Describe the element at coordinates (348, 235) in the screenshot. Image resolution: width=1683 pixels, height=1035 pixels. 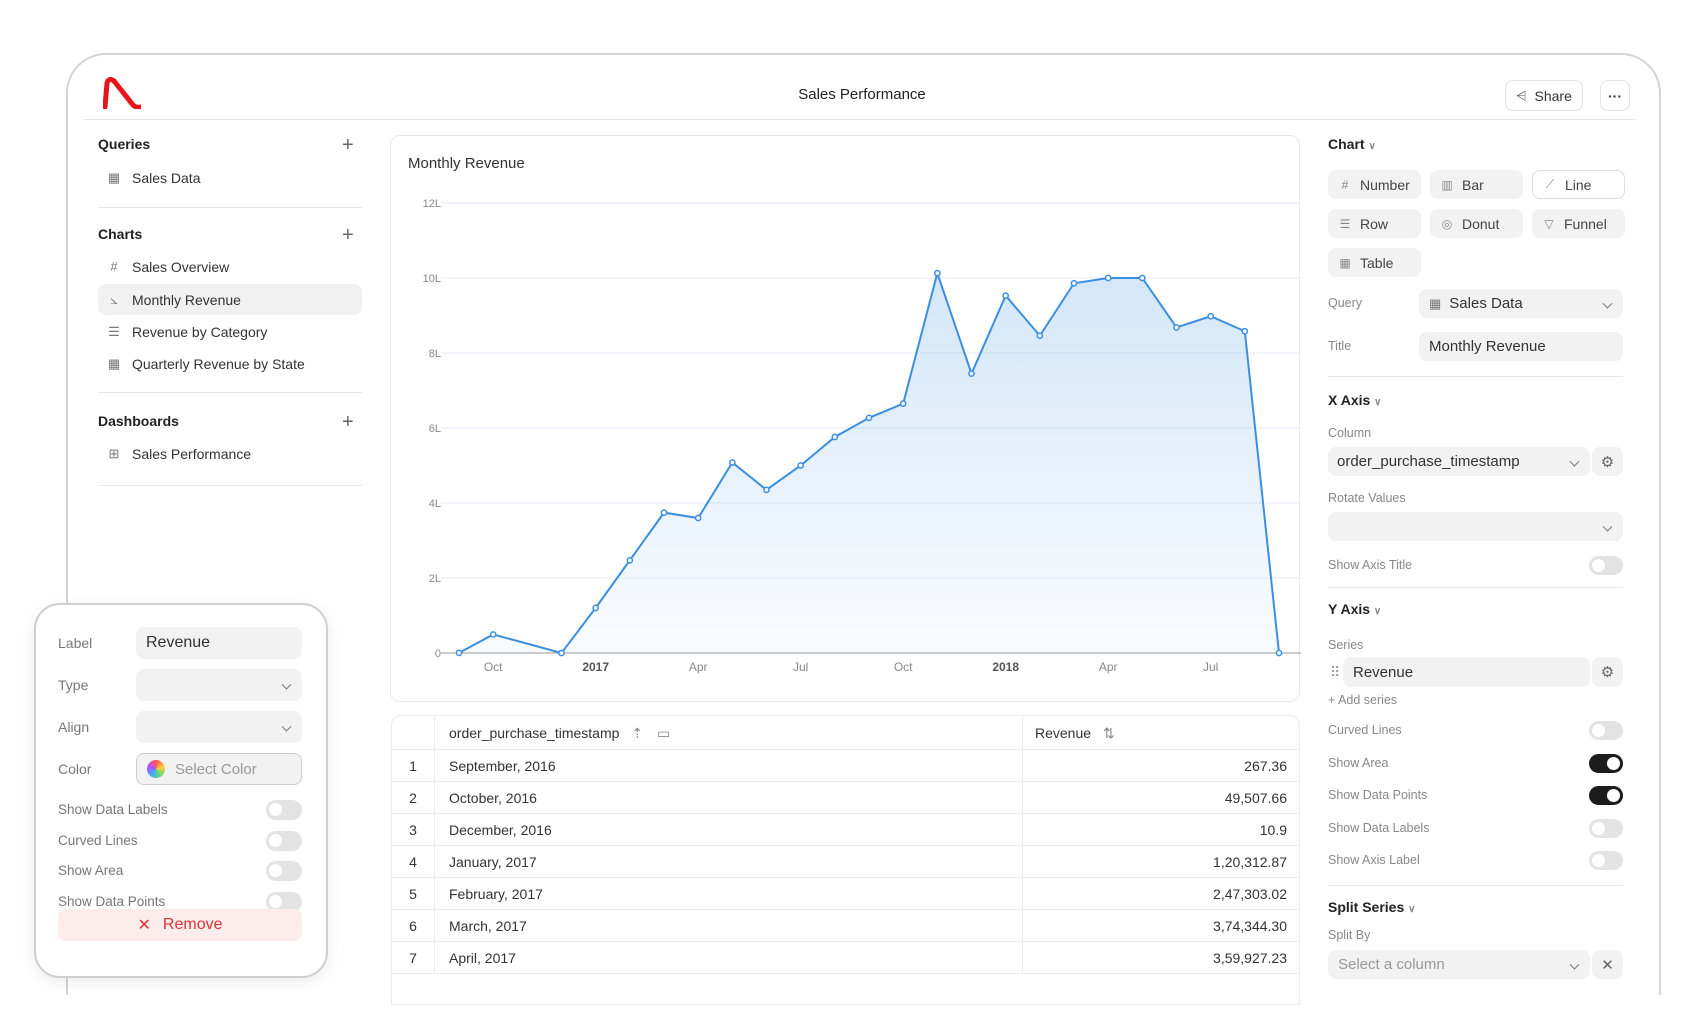
I see `add-chart-button: +` at that location.